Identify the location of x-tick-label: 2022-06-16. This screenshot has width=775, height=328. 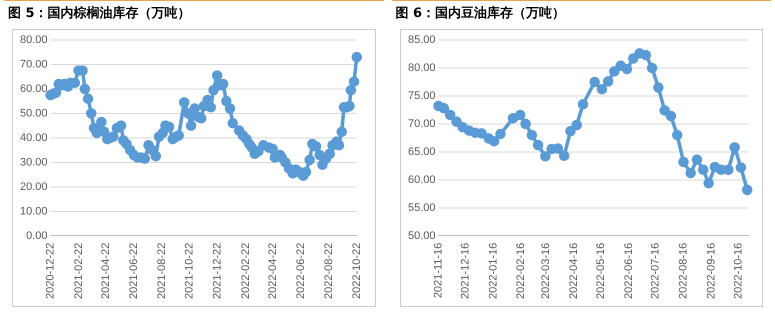
(628, 271).